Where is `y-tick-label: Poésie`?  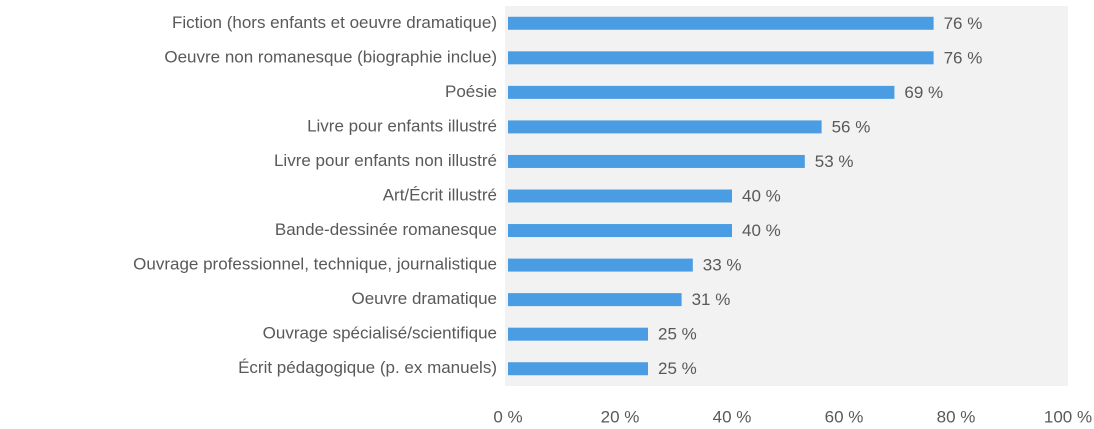 y-tick-label: Poésie is located at coordinates (471, 91).